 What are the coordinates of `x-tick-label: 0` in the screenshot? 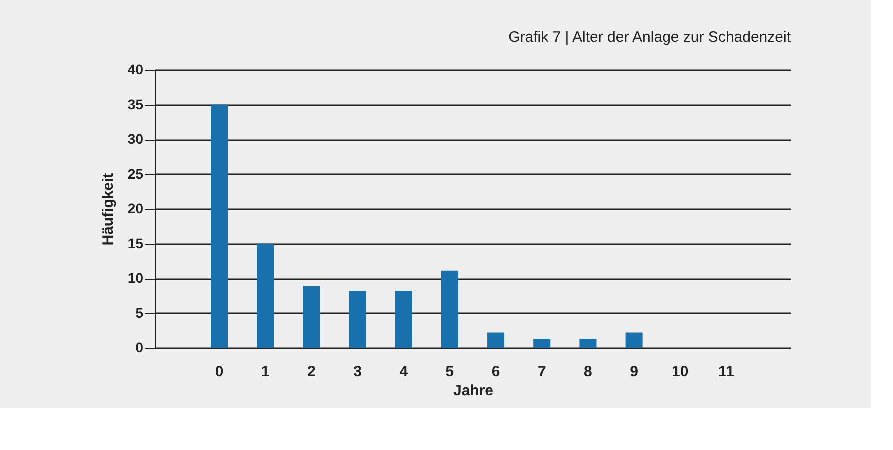 It's located at (219, 372).